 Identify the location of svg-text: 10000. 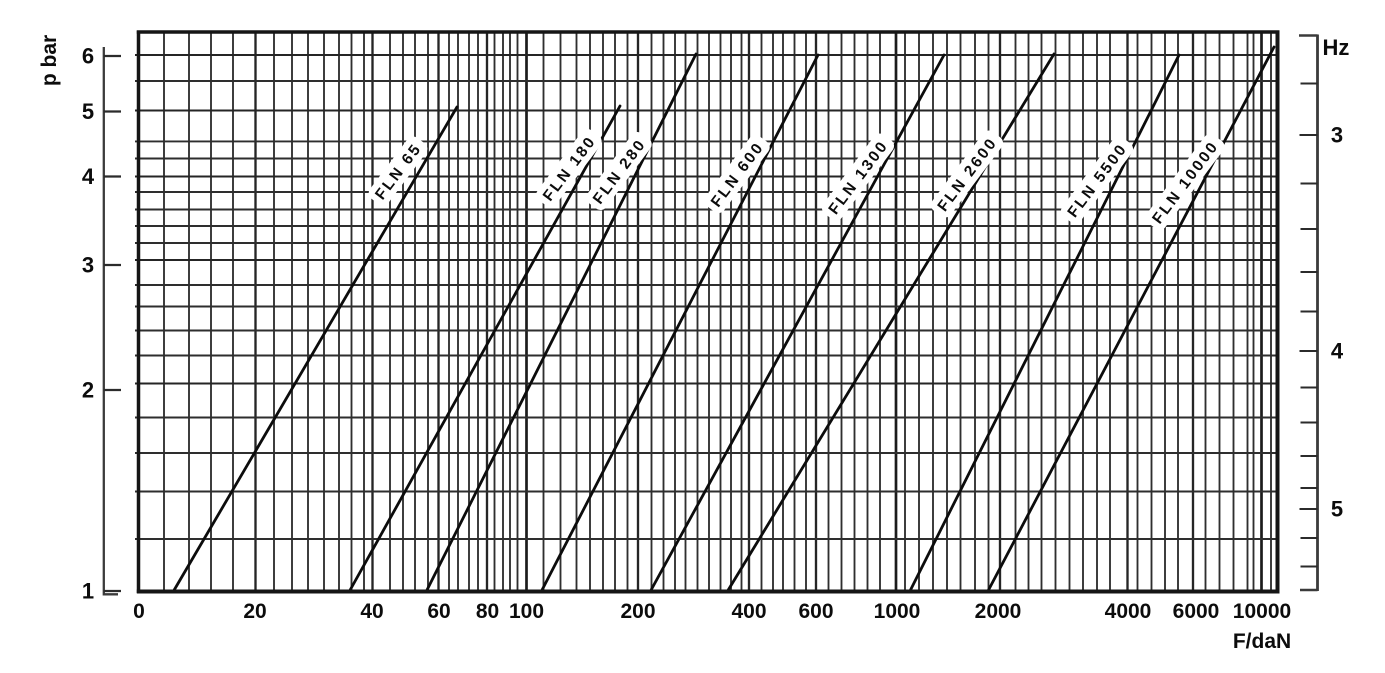
(1262, 611).